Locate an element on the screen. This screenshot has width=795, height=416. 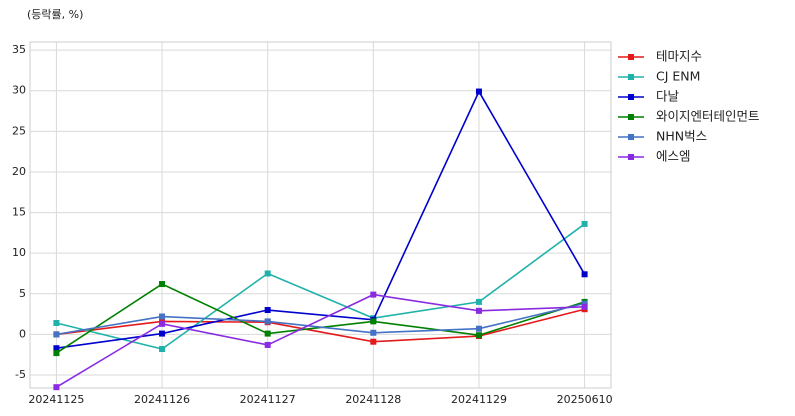
x-tick-label: 20241129 is located at coordinates (479, 399).